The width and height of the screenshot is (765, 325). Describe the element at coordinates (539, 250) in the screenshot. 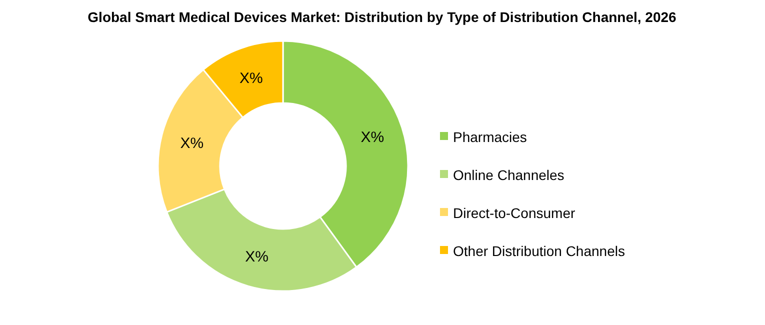

I see `legend-label: Other Distribution Channels` at that location.